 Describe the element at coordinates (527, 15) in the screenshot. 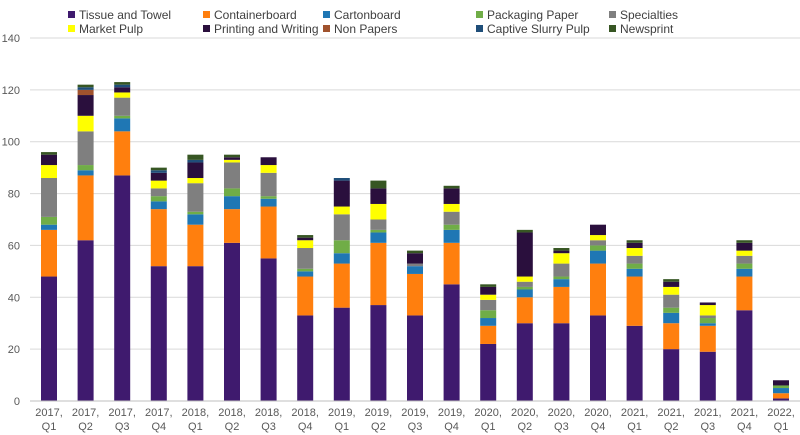

I see `legend-item: Packaging Paper` at that location.